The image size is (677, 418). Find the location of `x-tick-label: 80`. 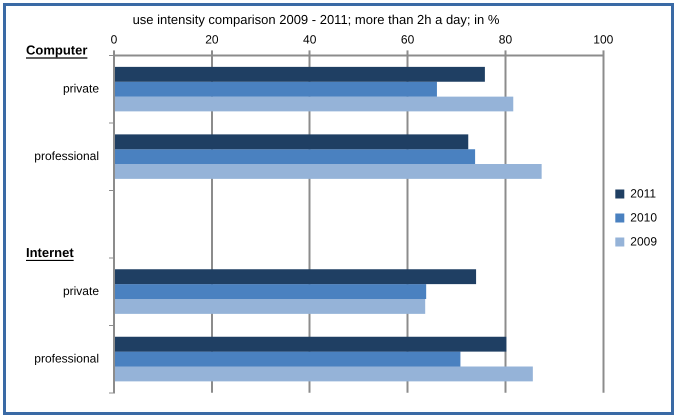

x-tick-label: 80 is located at coordinates (505, 39).